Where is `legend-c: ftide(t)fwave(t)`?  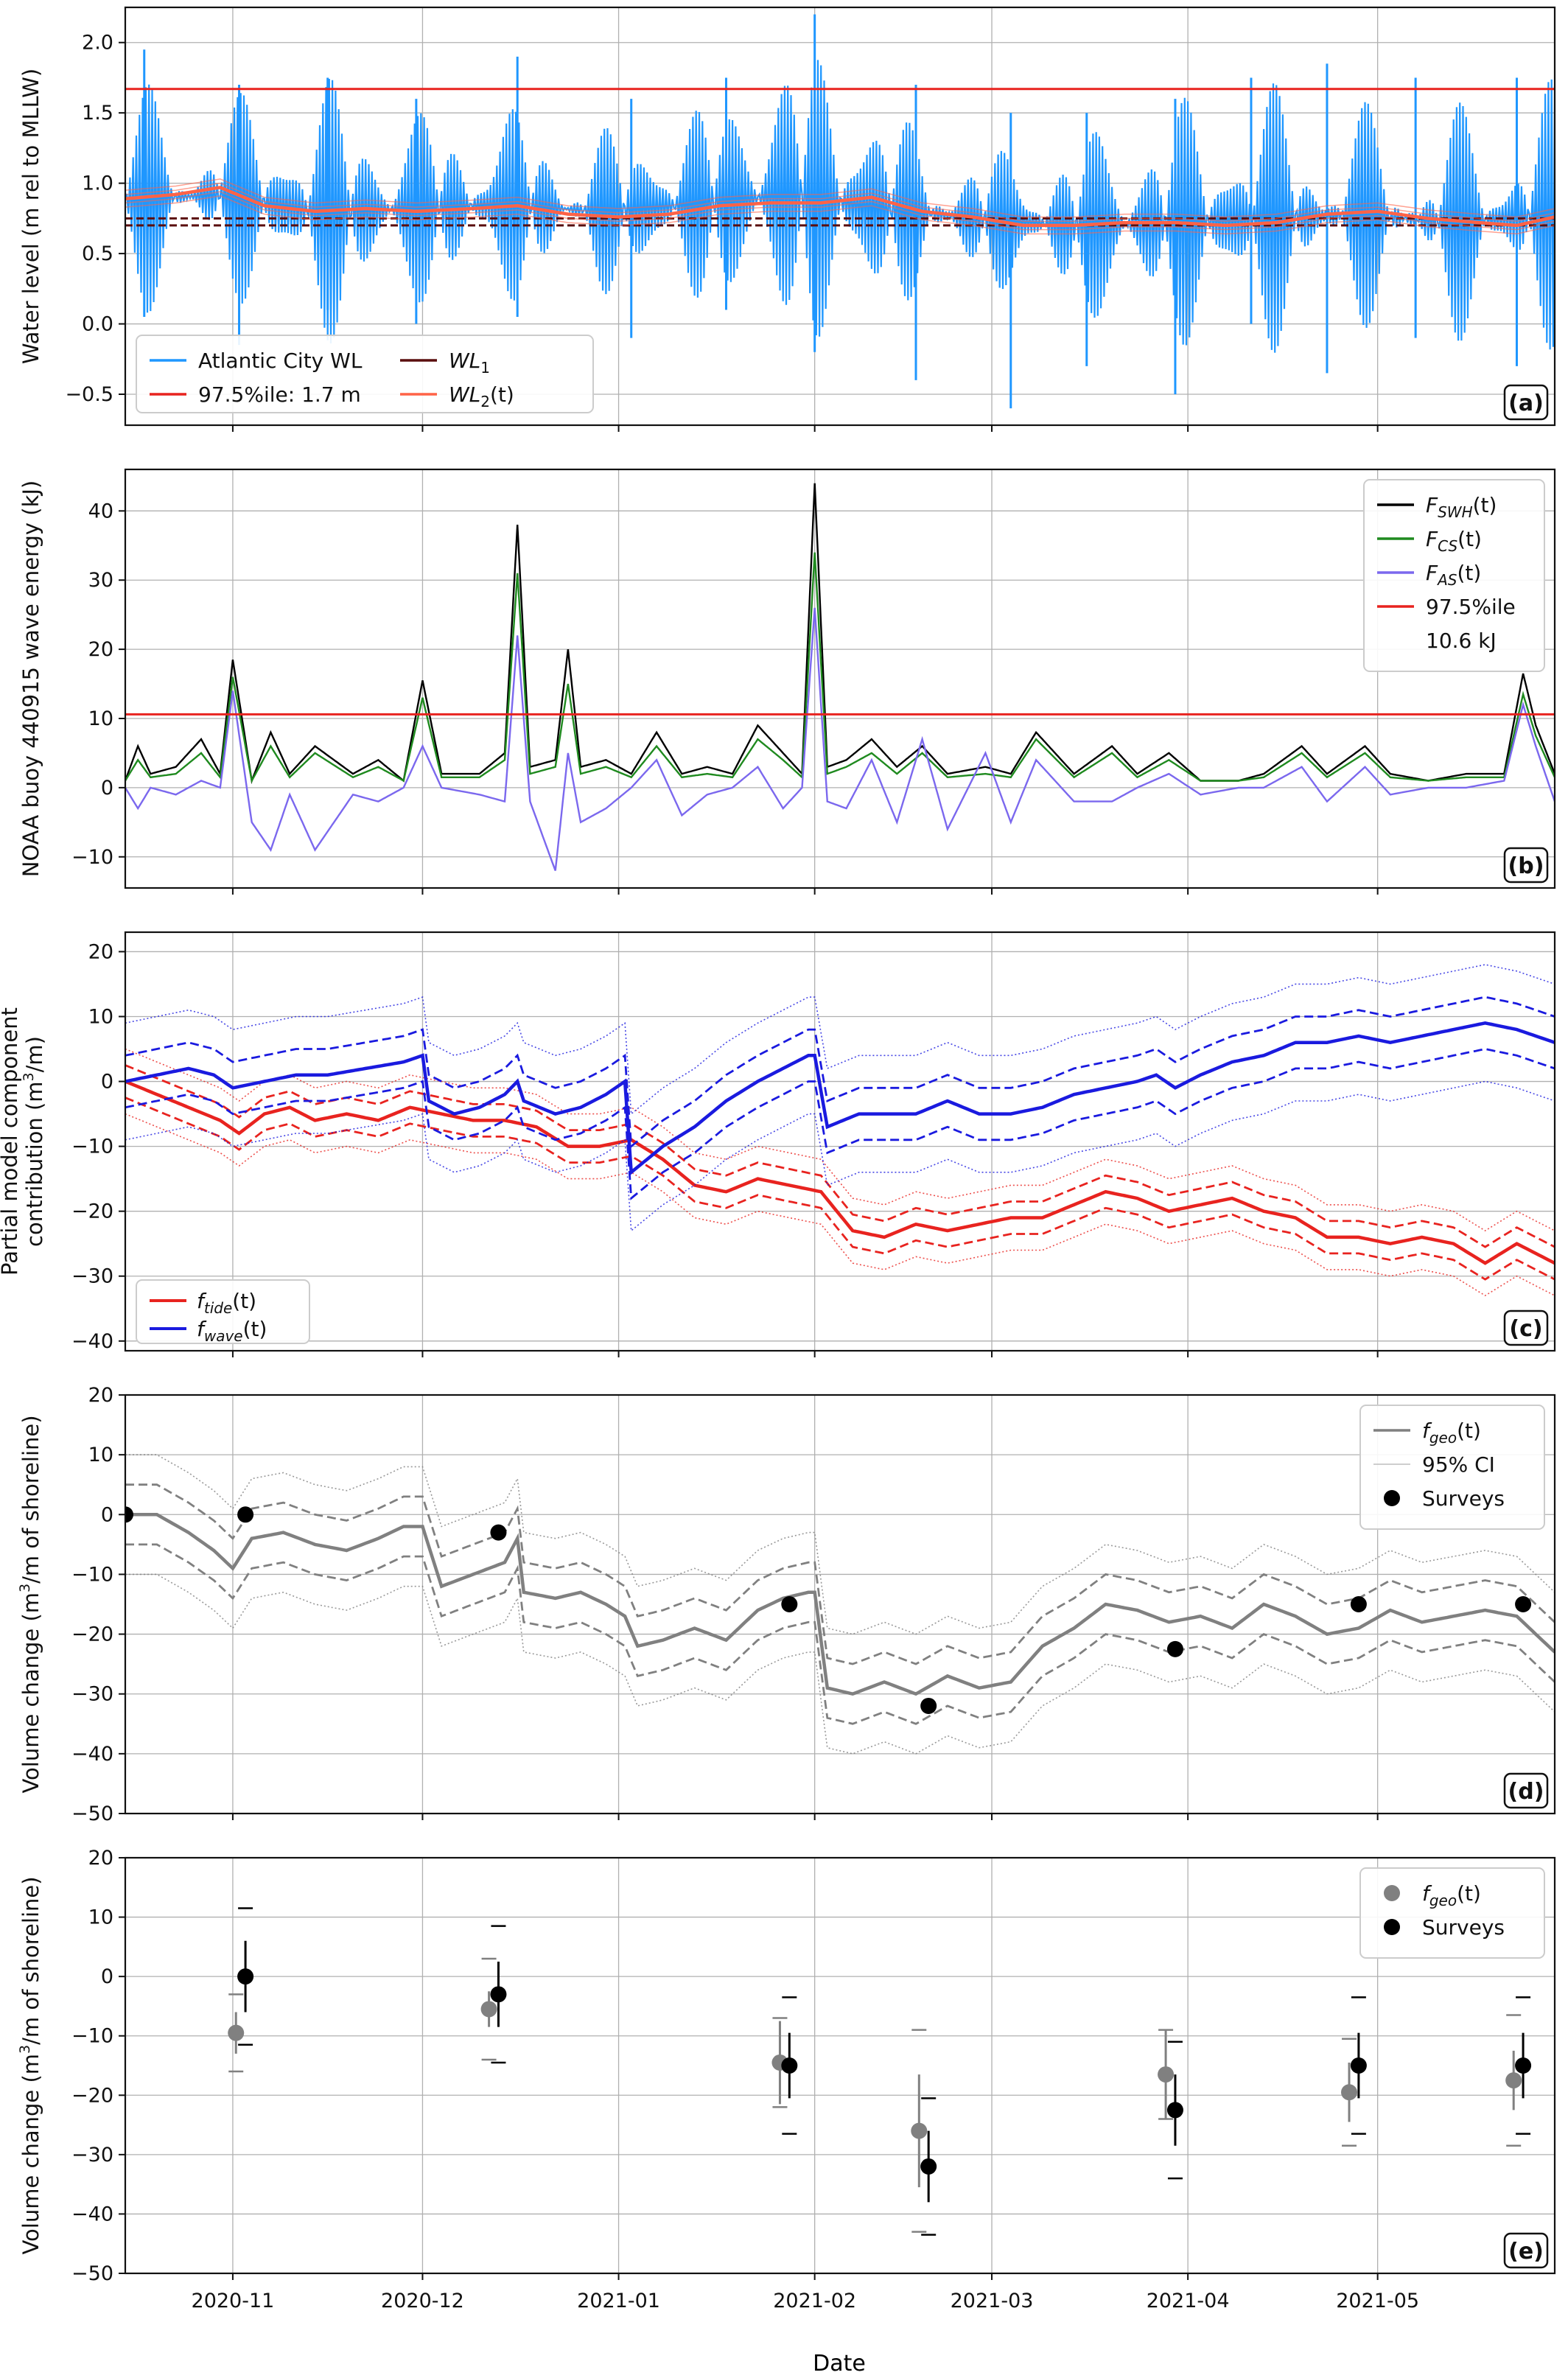
legend-c: ftide(t)fwave(t) is located at coordinates (223, 1312).